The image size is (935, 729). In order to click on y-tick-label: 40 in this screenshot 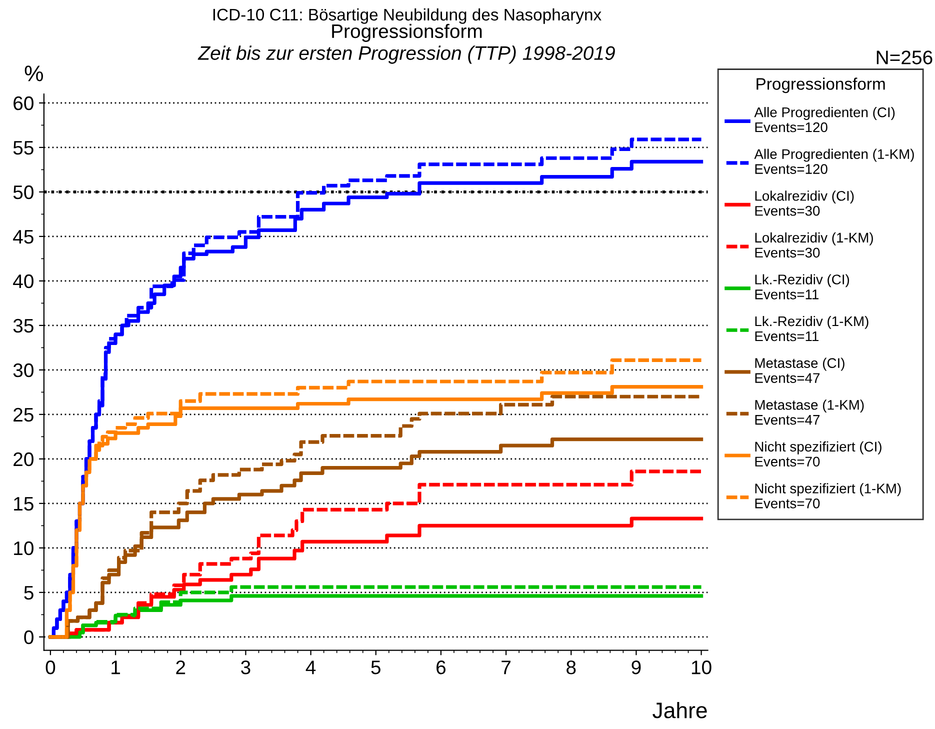, I will do `click(23, 281)`.